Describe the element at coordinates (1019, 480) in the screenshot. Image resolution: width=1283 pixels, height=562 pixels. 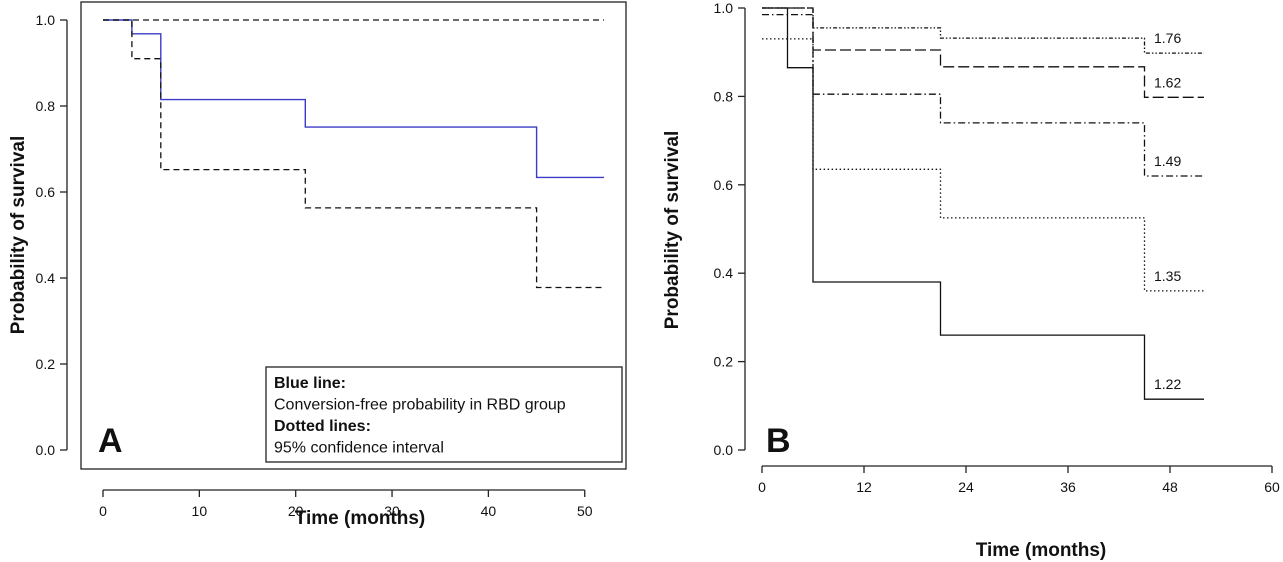
I see `x-axis: 0 12 24 36 48 60` at that location.